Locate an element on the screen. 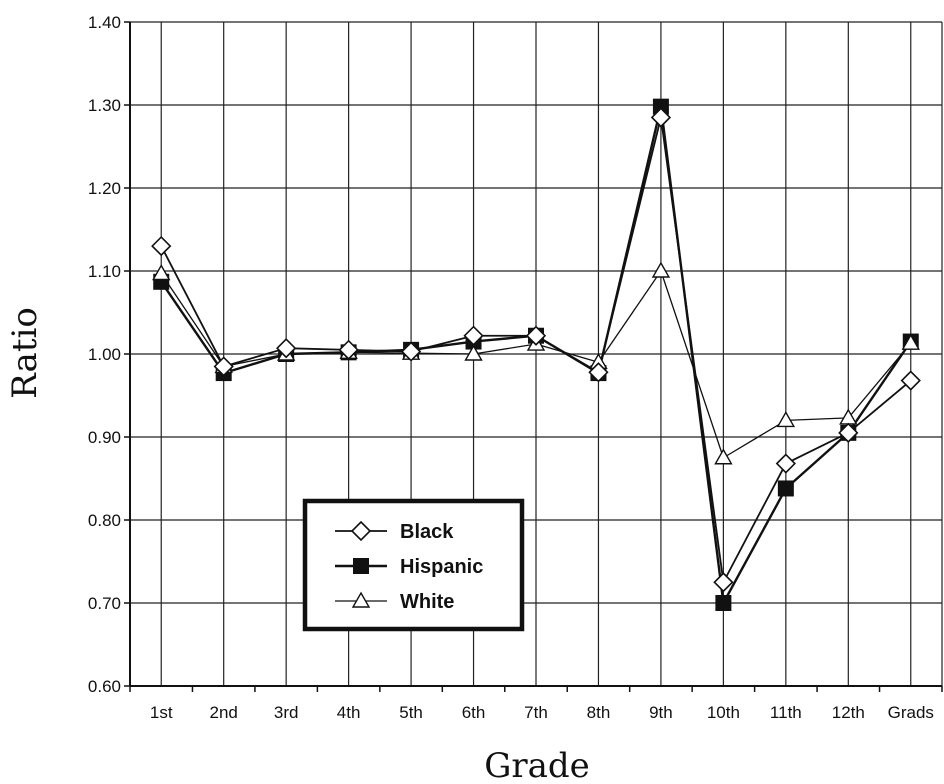 This screenshot has width=944, height=784. x-tick-label: Grads is located at coordinates (911, 712).